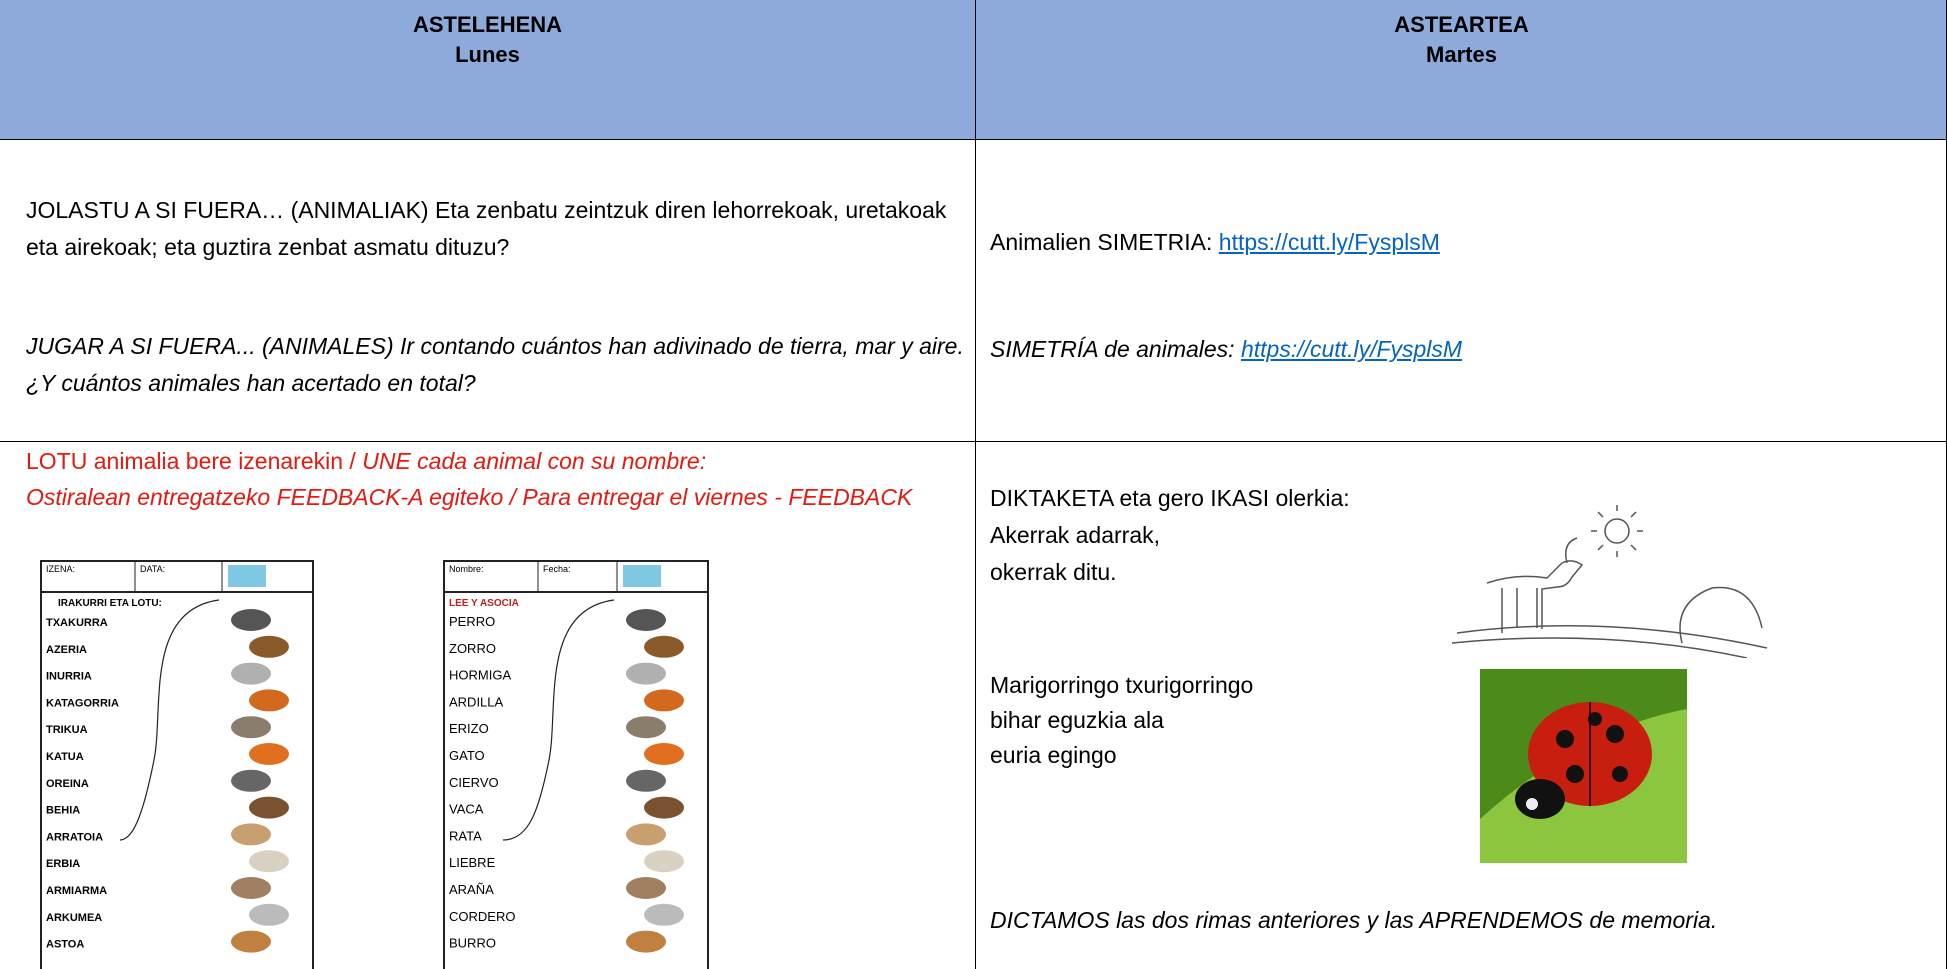  What do you see at coordinates (76, 891) in the screenshot?
I see `word: ARMIARMA` at bounding box center [76, 891].